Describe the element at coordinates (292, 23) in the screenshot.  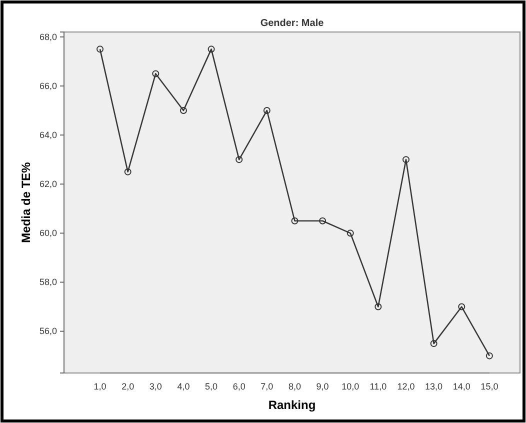
I see `chart-title: Gender: Male` at that location.